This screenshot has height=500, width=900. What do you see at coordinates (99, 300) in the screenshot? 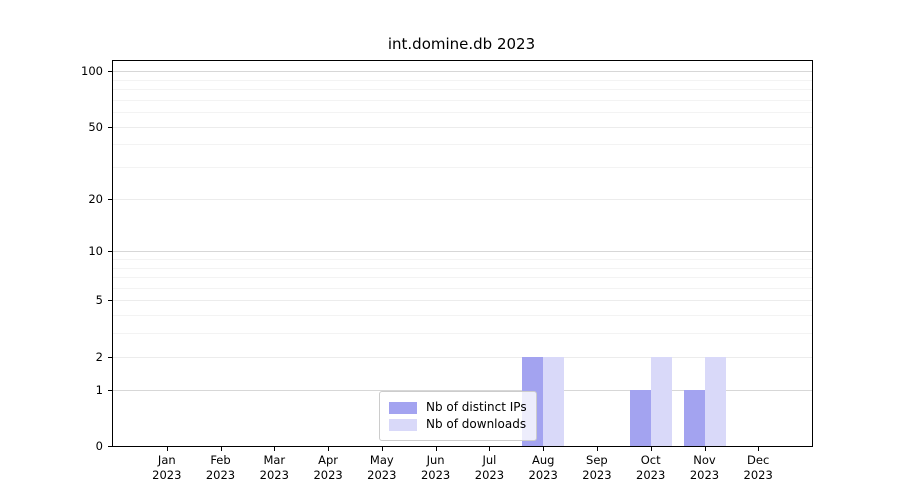
I see `y-axis-tick-label: 5` at bounding box center [99, 300].